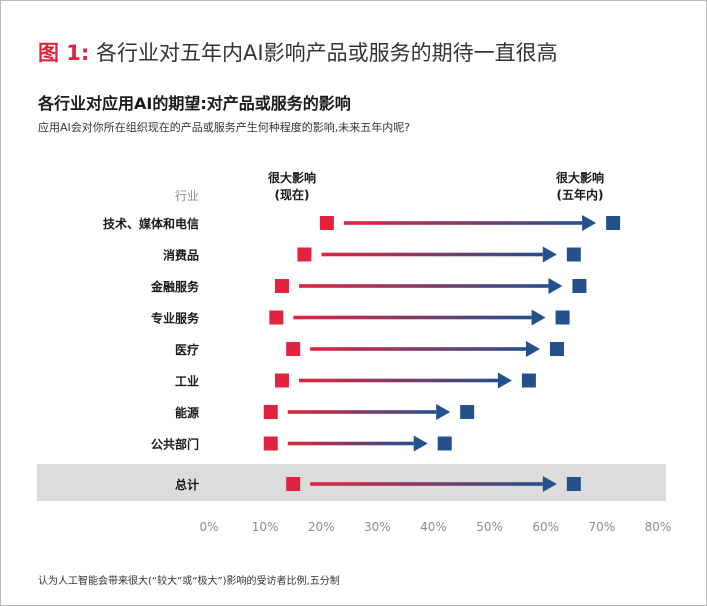 This screenshot has width=707, height=606. I want to click on category-label: 能源, so click(187, 412).